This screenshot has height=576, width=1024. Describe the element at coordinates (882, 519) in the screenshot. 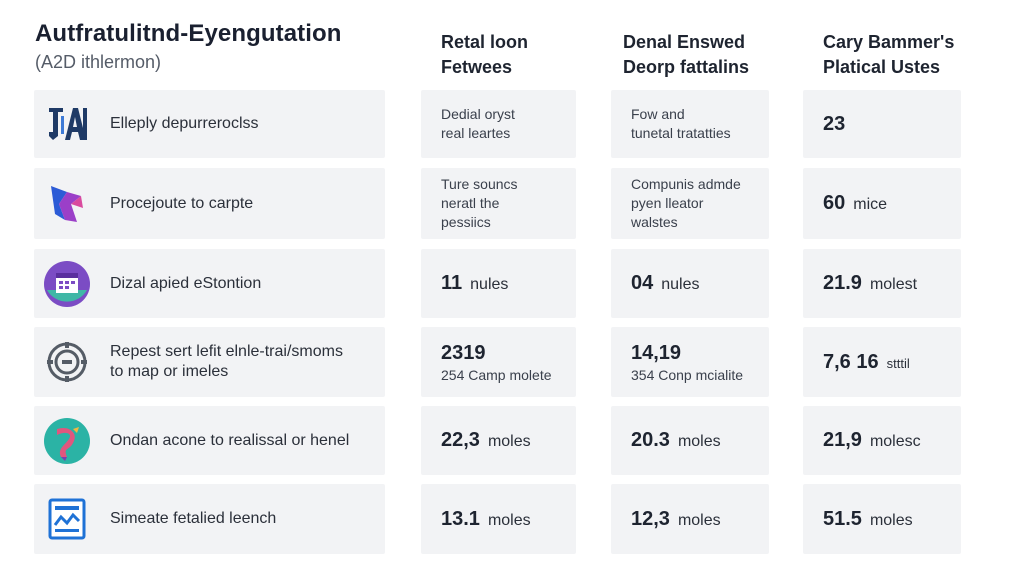

I see `row-6-col-3: 51.5 moles` at that location.